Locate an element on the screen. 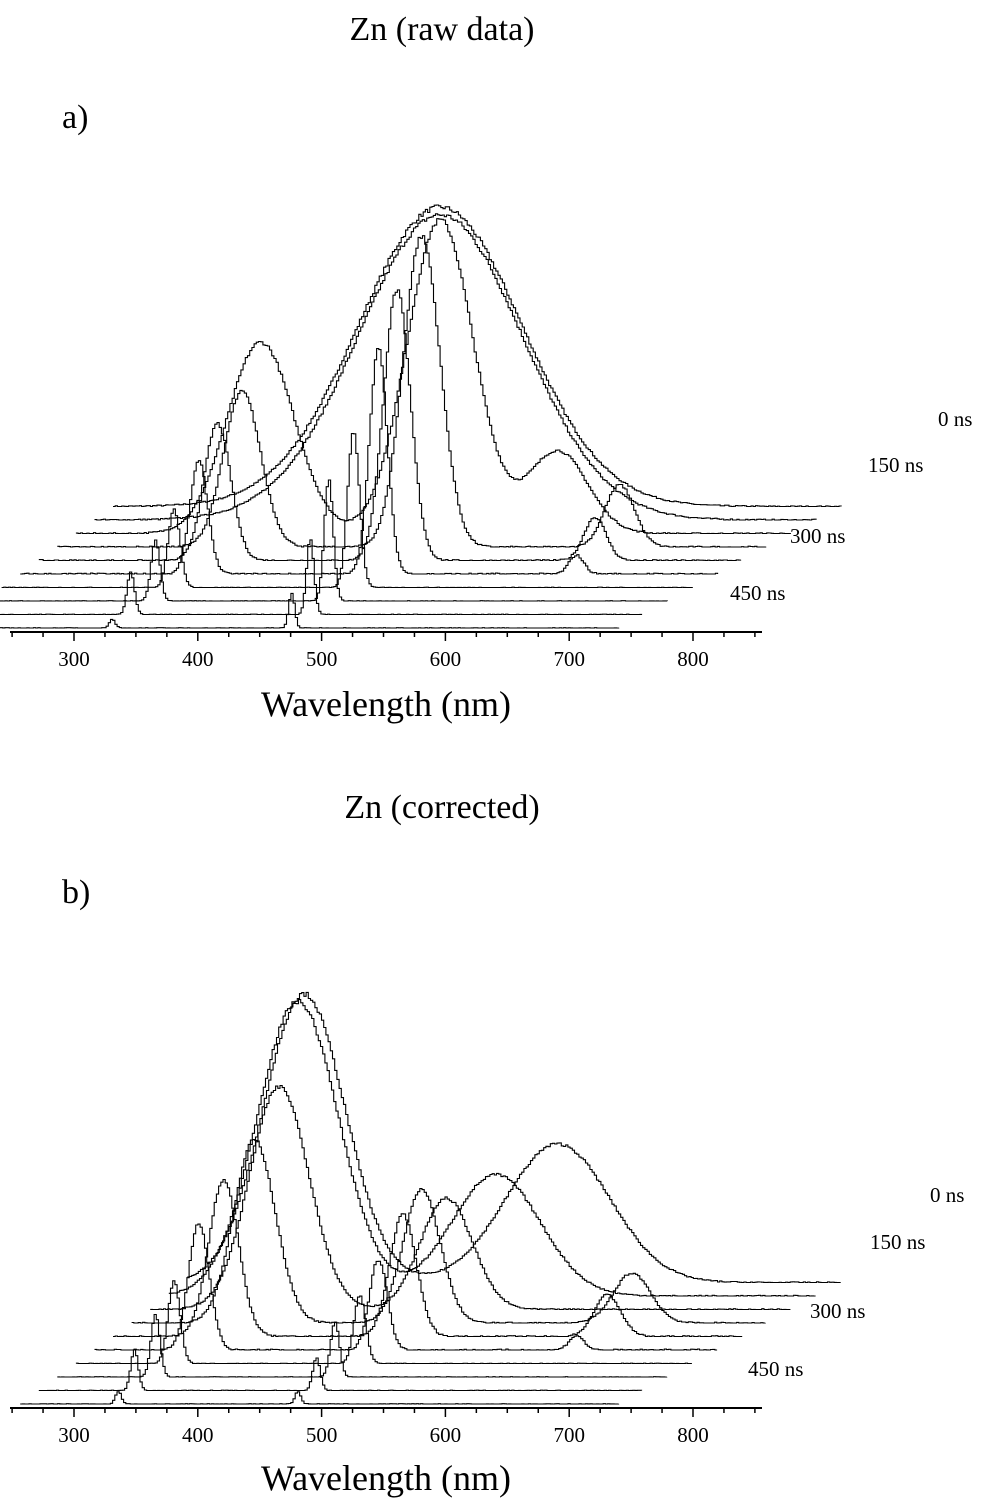  panel-b-delay-label-1: 150 ns is located at coordinates (897, 1242).